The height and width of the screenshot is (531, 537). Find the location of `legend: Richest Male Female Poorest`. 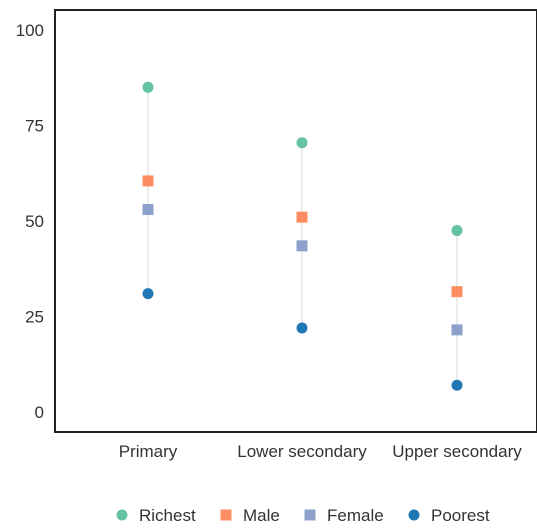

legend: Richest Male Female Poorest is located at coordinates (303, 515).